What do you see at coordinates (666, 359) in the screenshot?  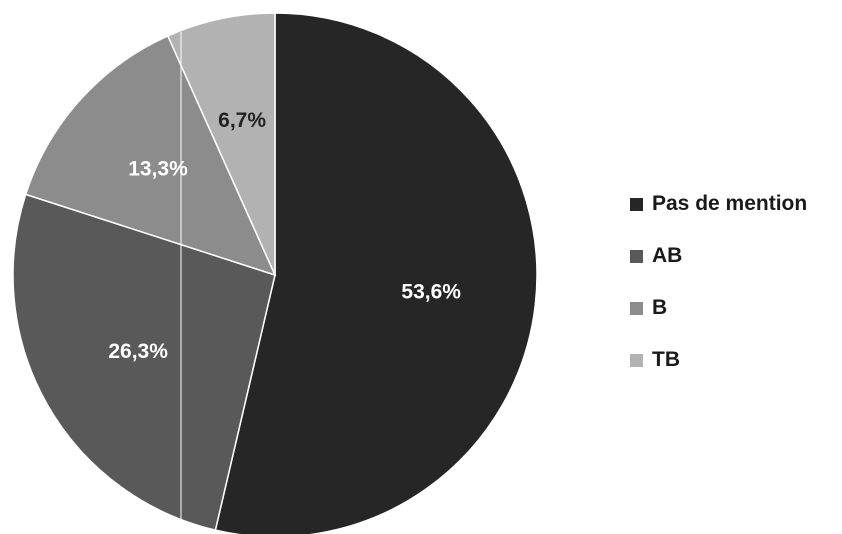 I see `legend-label-tb: TB` at bounding box center [666, 359].